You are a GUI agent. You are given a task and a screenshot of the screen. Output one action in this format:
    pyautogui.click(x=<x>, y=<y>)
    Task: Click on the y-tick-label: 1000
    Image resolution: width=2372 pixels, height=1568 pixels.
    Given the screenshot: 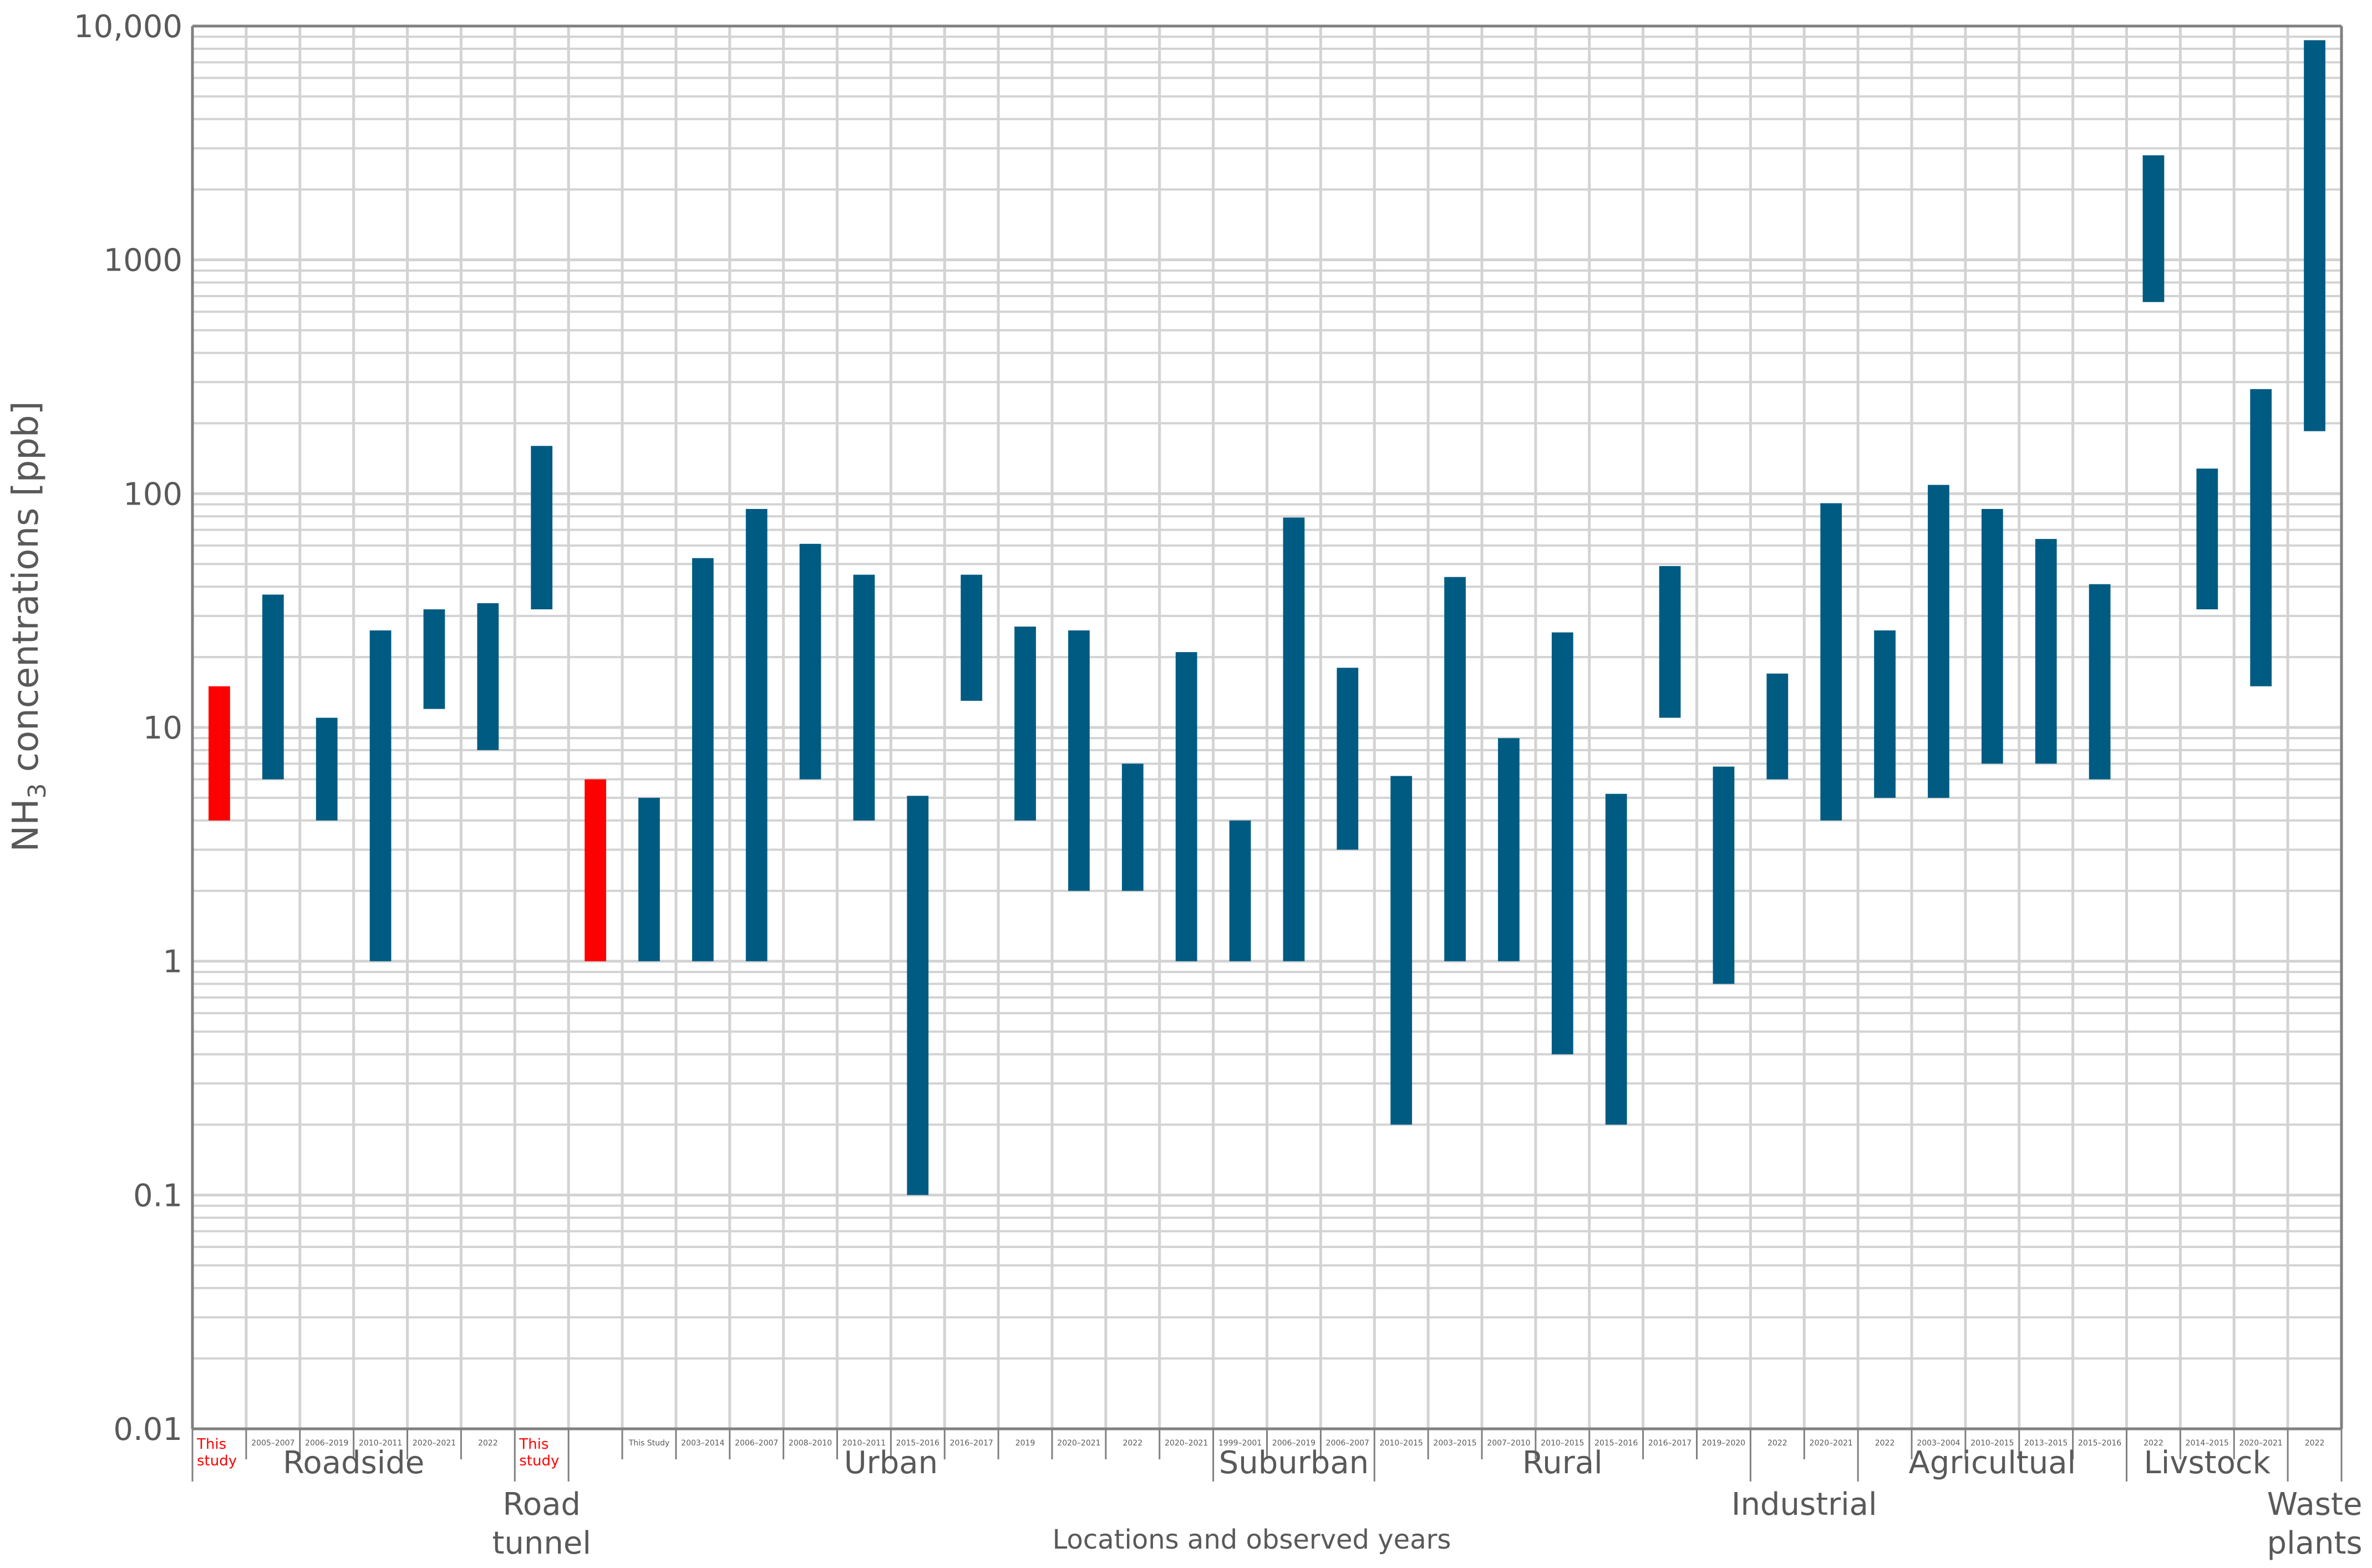 What is the action you would take?
    pyautogui.click(x=143, y=261)
    